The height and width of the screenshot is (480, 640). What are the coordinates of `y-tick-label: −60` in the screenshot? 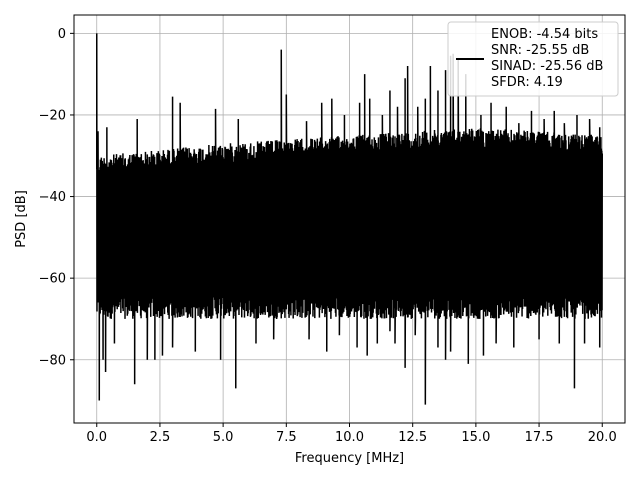 It's located at (52, 279).